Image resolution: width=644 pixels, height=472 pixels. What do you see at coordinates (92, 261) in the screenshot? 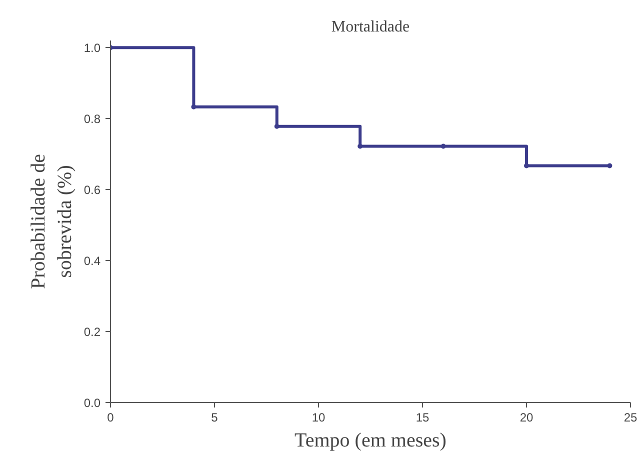
I see `y-tick-label: 0.4` at bounding box center [92, 261].